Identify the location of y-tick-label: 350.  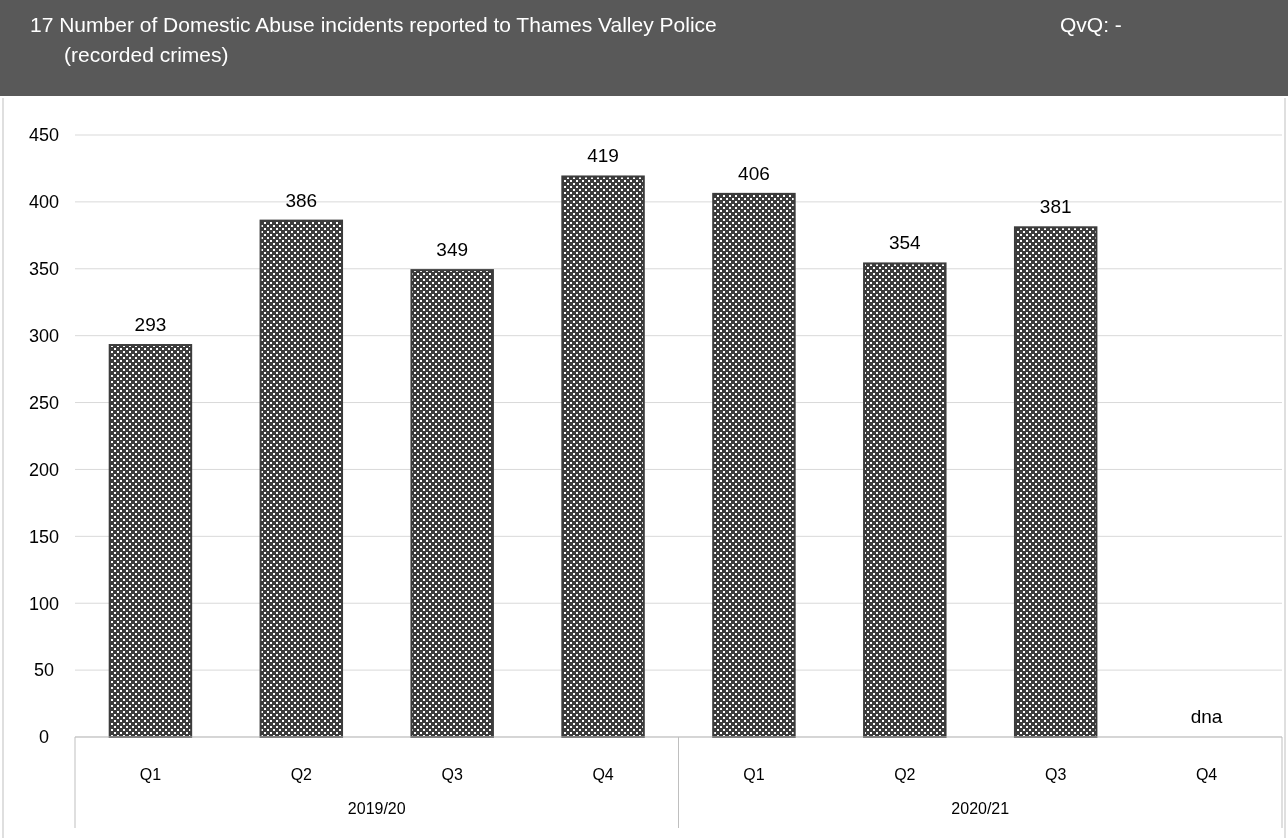
(44, 269).